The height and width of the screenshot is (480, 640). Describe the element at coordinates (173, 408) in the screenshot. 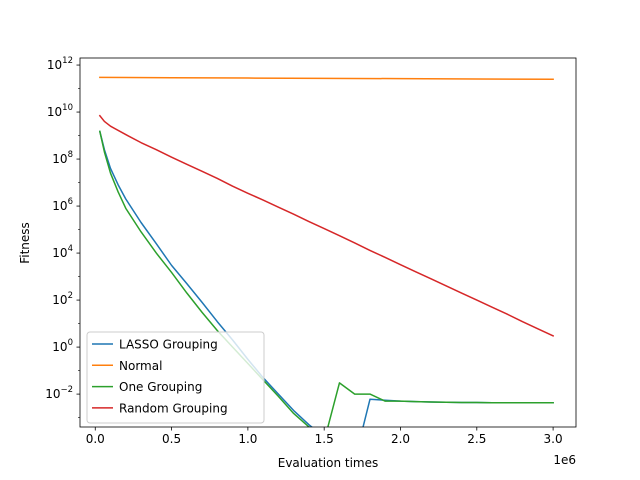

I see `legend-label: Random Grouping` at that location.